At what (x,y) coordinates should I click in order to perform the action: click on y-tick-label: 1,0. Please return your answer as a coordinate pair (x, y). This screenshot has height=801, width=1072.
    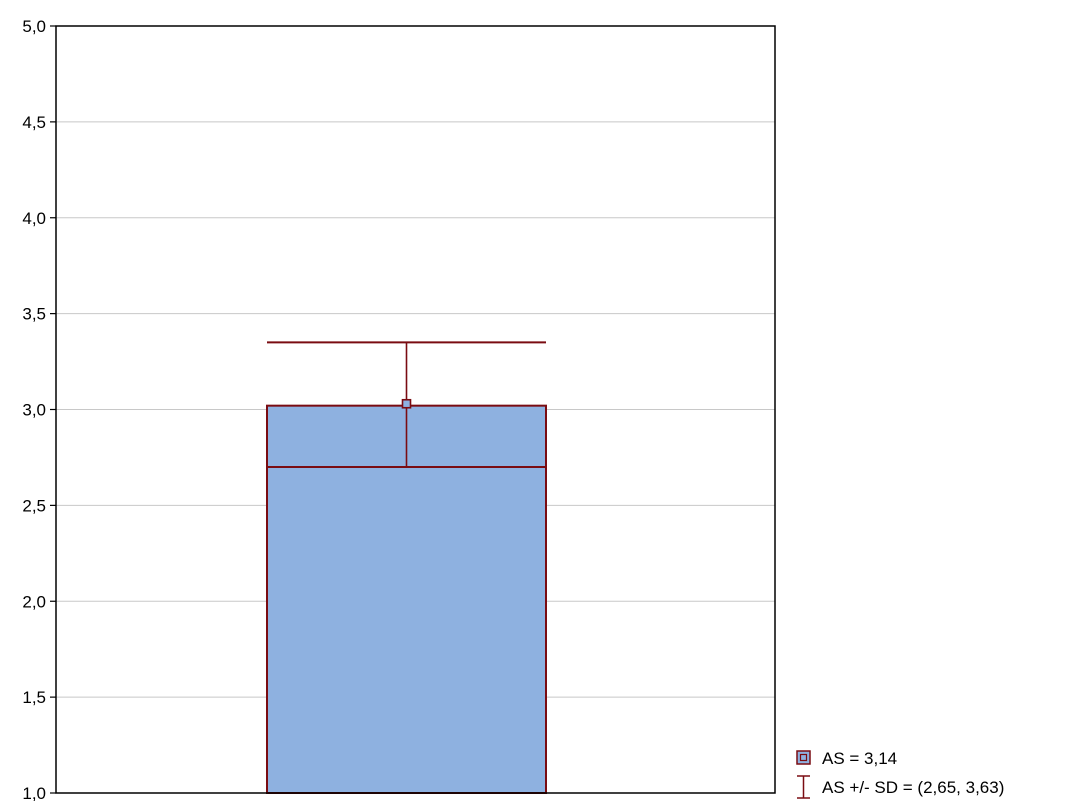
    Looking at the image, I should click on (34, 792).